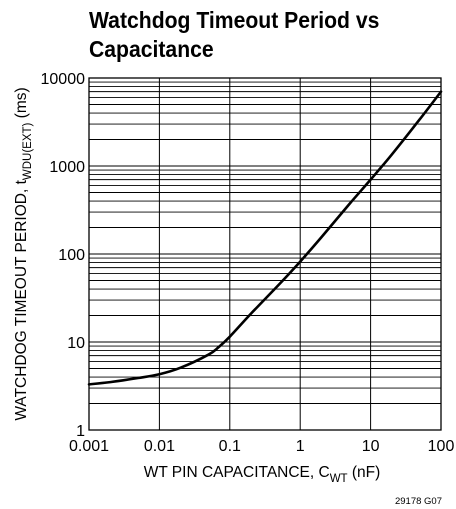  Describe the element at coordinates (254, 35) in the screenshot. I see `chart-title: Watchdog Timeout Period vs Capacitance` at that location.